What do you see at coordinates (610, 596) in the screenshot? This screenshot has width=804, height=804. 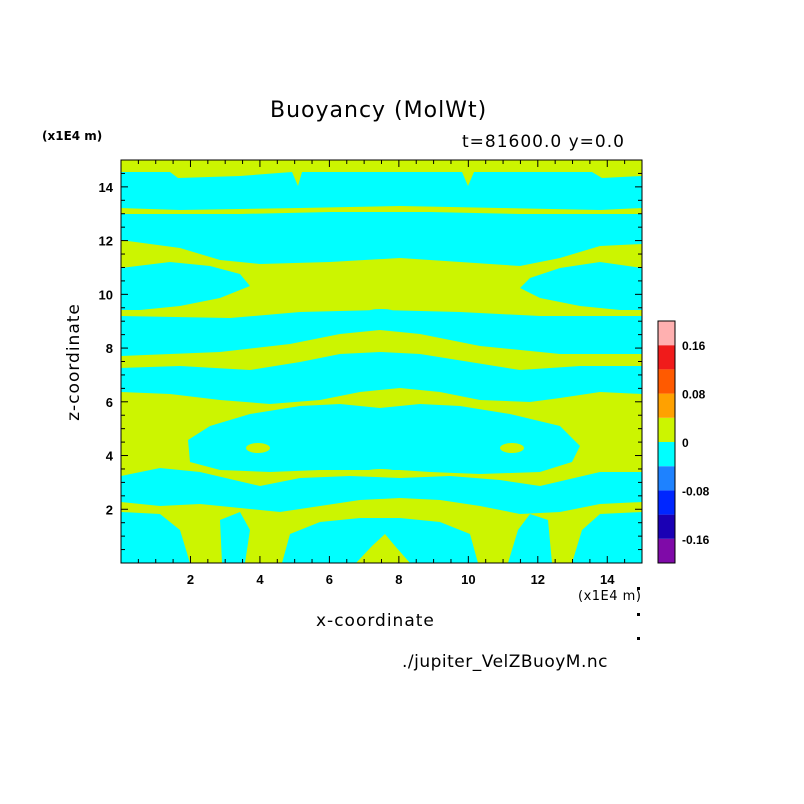 I see `x-axis-units: (x1E4 m)` at bounding box center [610, 596].